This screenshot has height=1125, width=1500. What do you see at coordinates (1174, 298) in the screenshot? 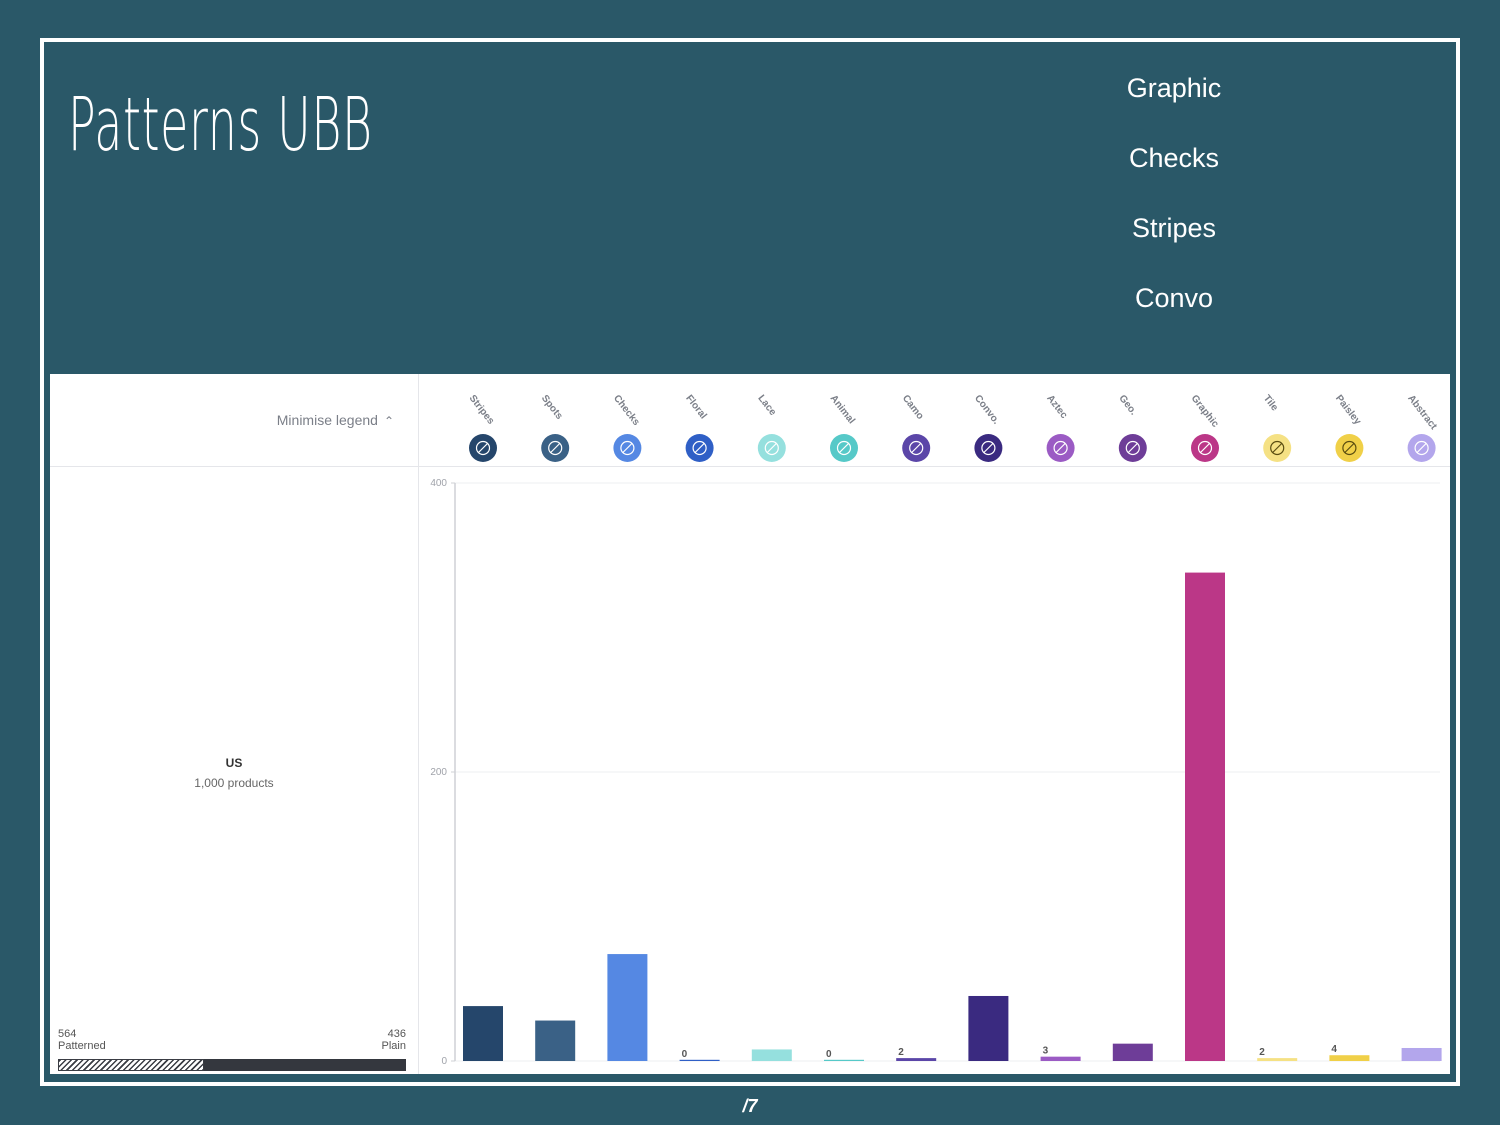
I see `pattern-list-item: Convo` at bounding box center [1174, 298].